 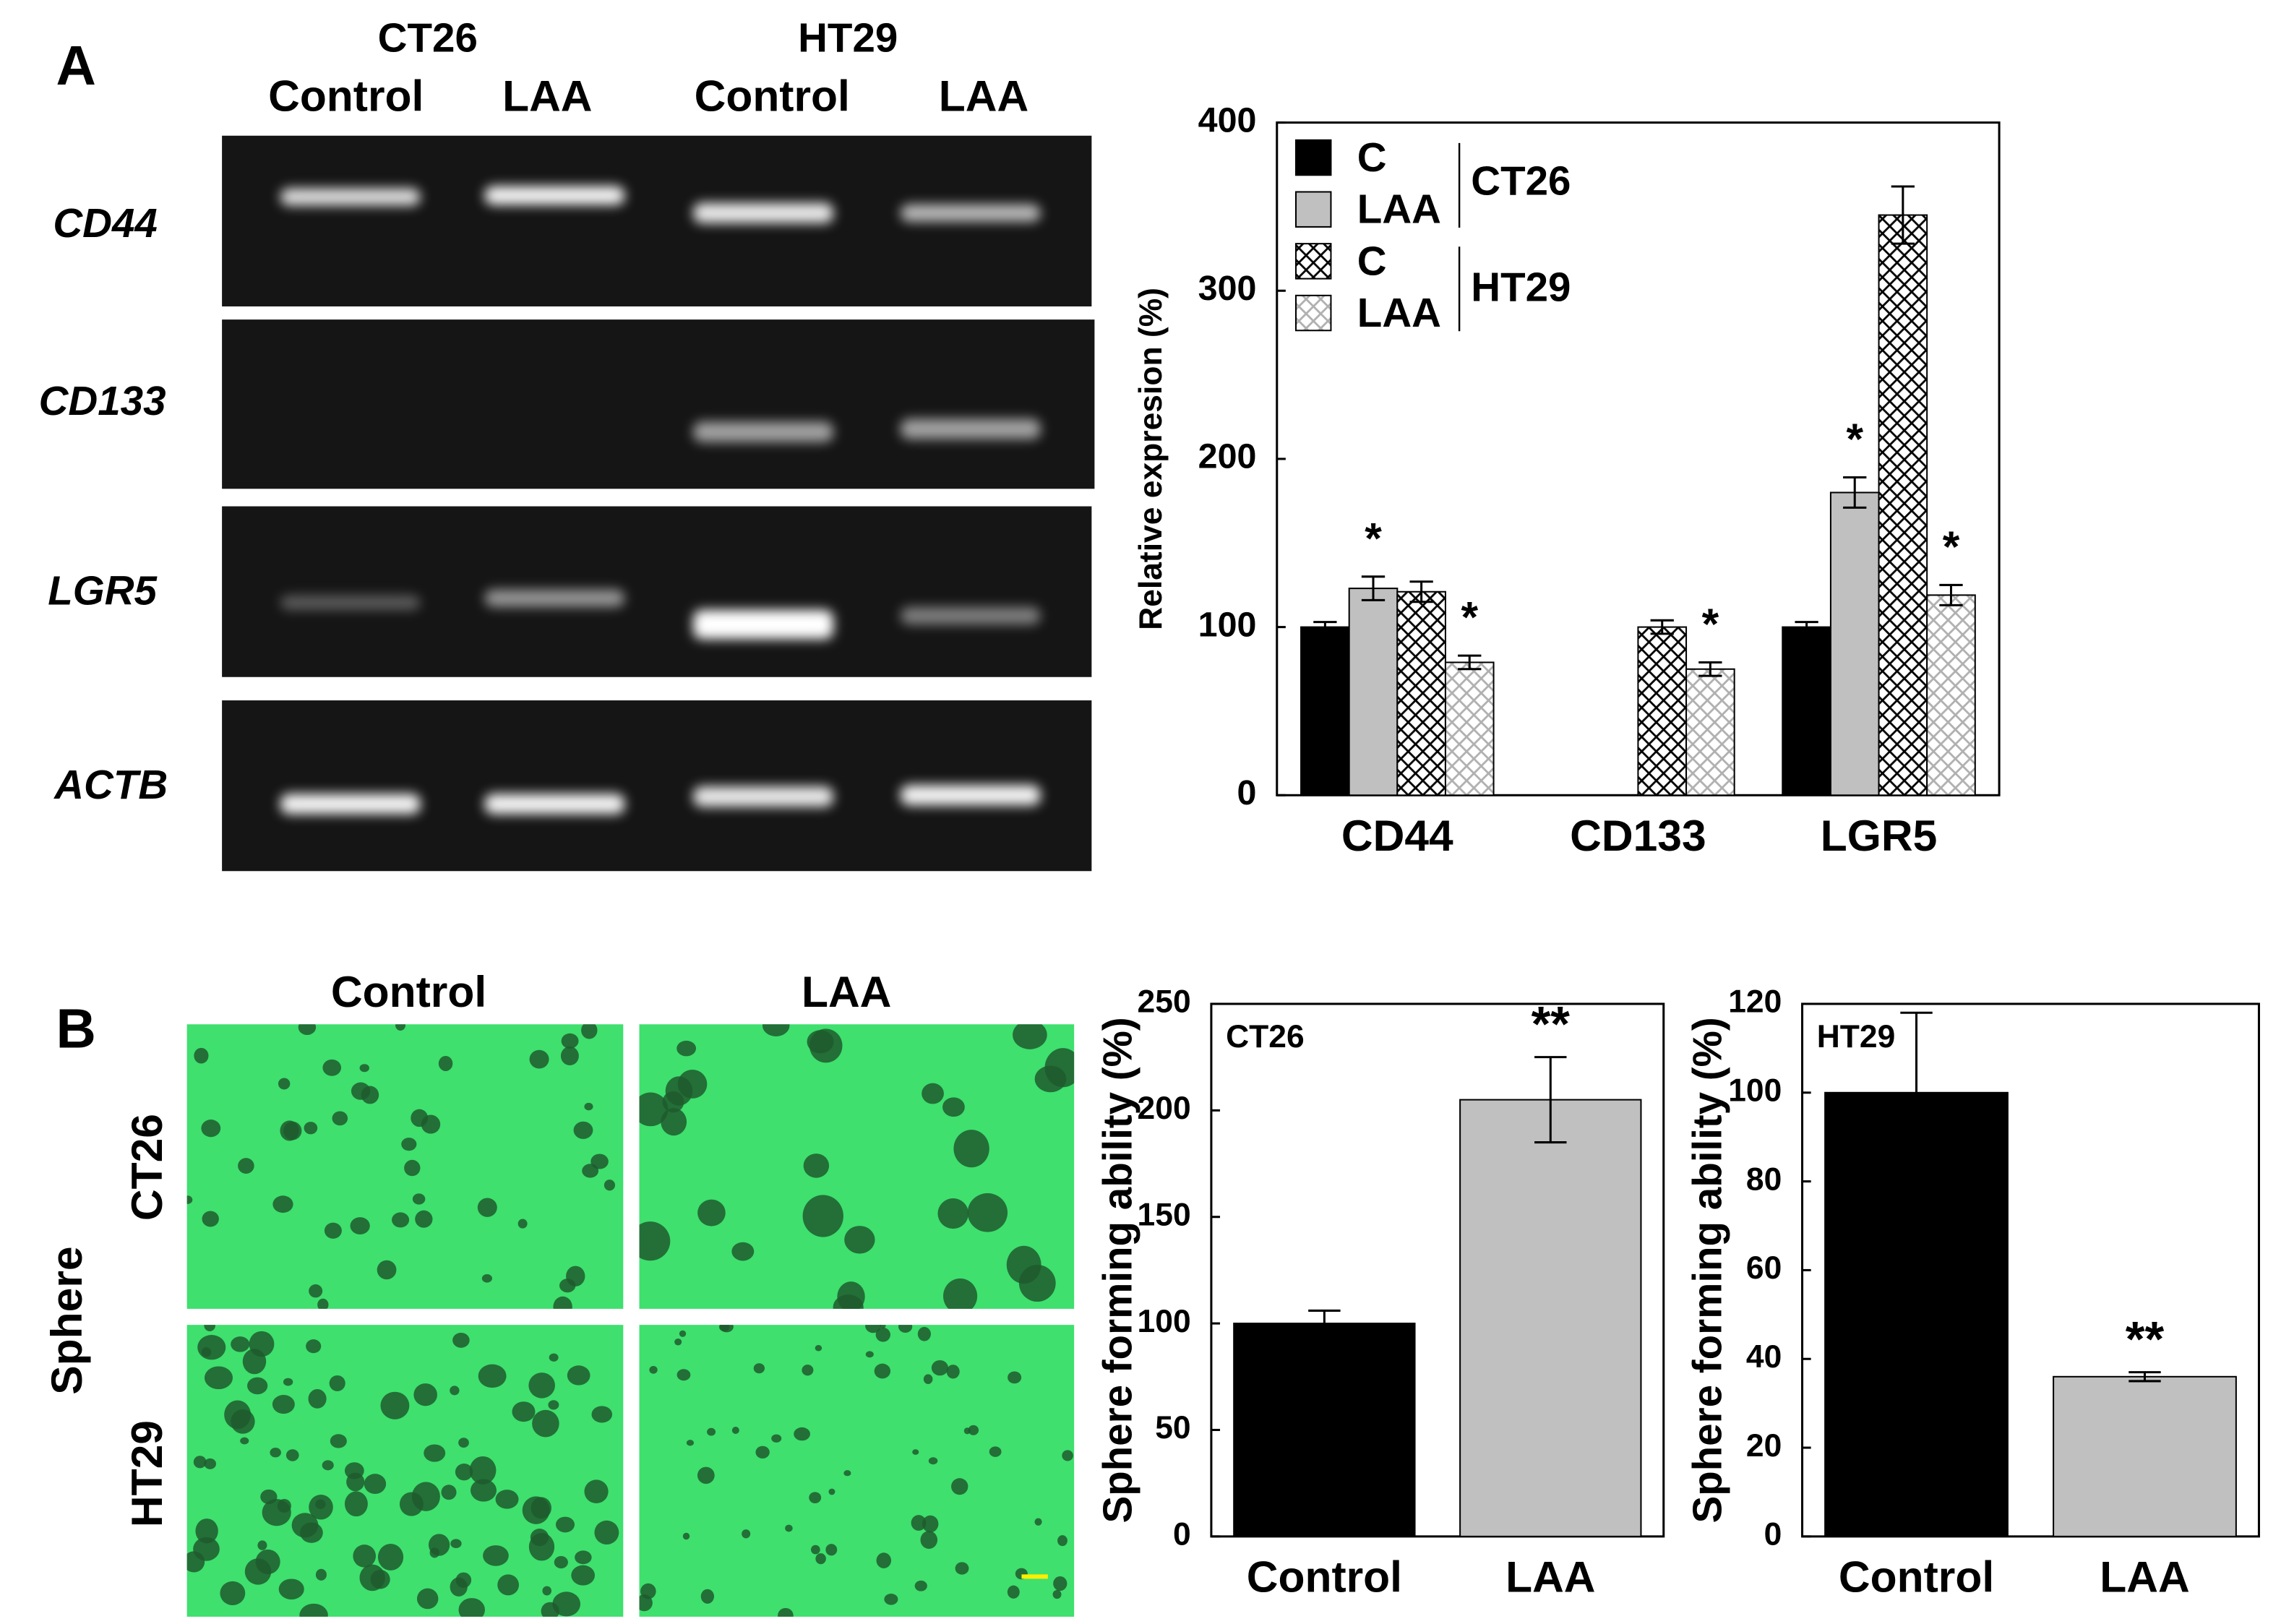 What do you see at coordinates (146, 1167) in the screenshot?
I see `row-label: CT26` at bounding box center [146, 1167].